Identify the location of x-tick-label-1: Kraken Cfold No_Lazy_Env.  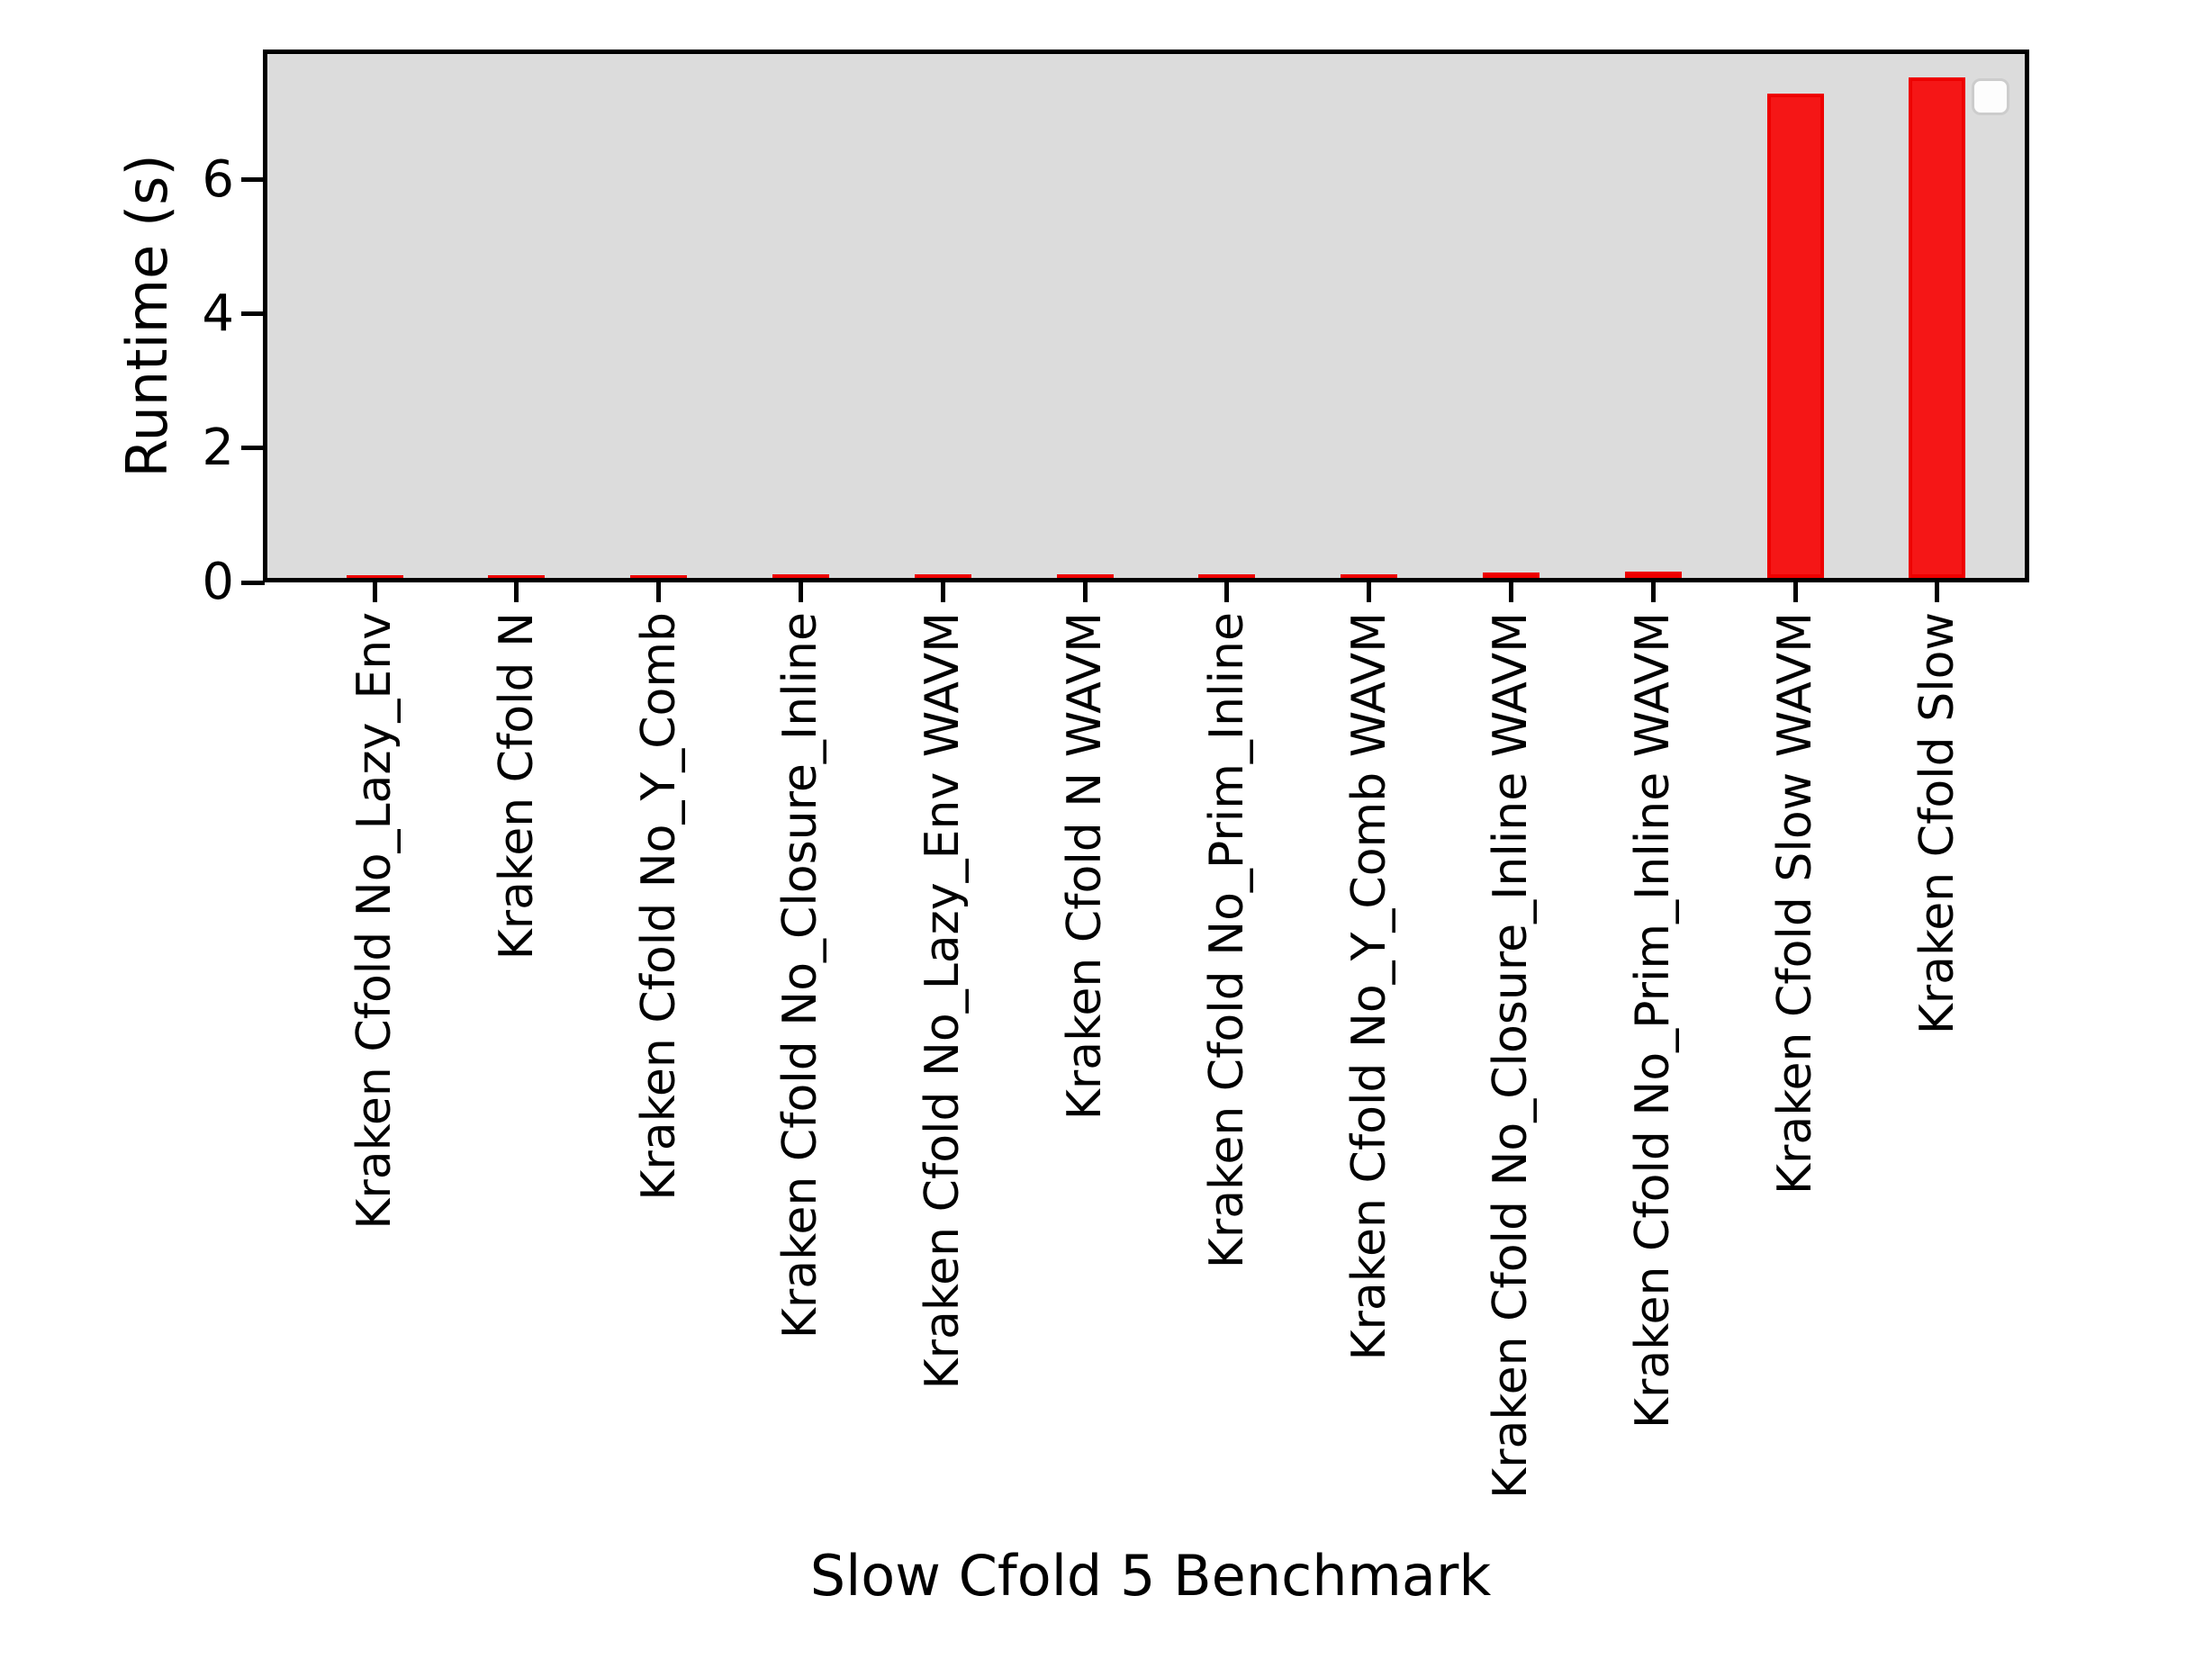
(375, 921).